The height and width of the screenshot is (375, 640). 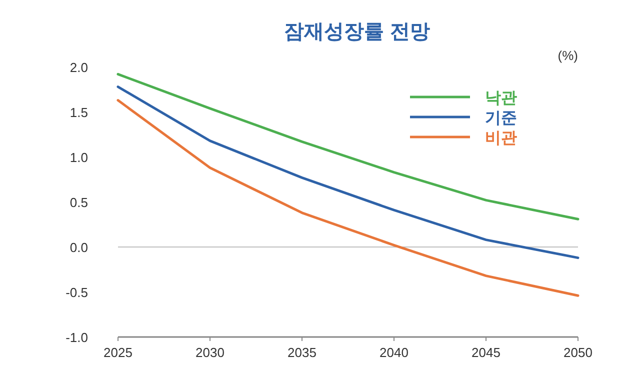 I want to click on y-tick-label: 0.0, so click(x=79, y=247).